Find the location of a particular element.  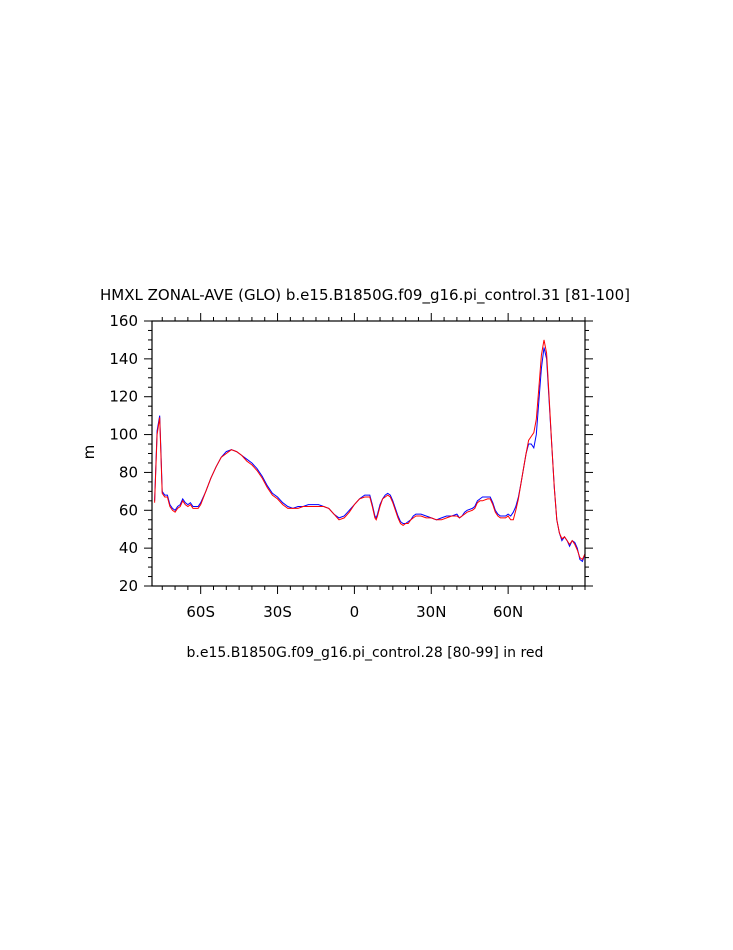

x-tick-label: 0 is located at coordinates (355, 612).